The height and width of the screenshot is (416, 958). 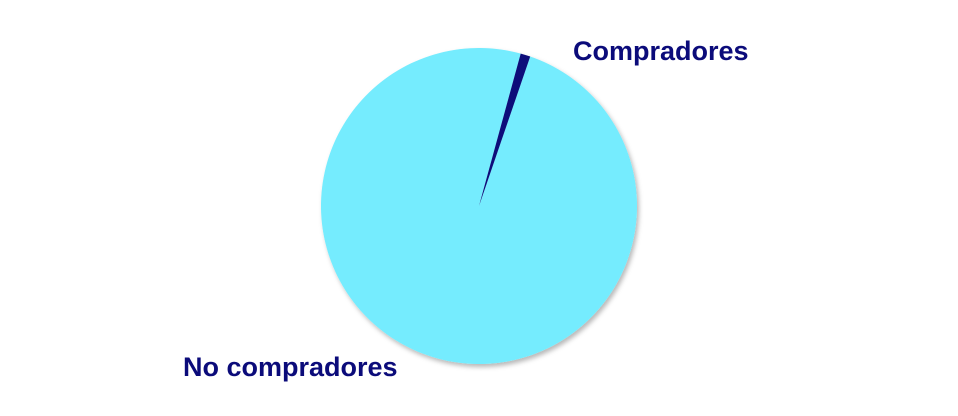 What do you see at coordinates (505, 129) in the screenshot?
I see `pie-slice-compradores` at bounding box center [505, 129].